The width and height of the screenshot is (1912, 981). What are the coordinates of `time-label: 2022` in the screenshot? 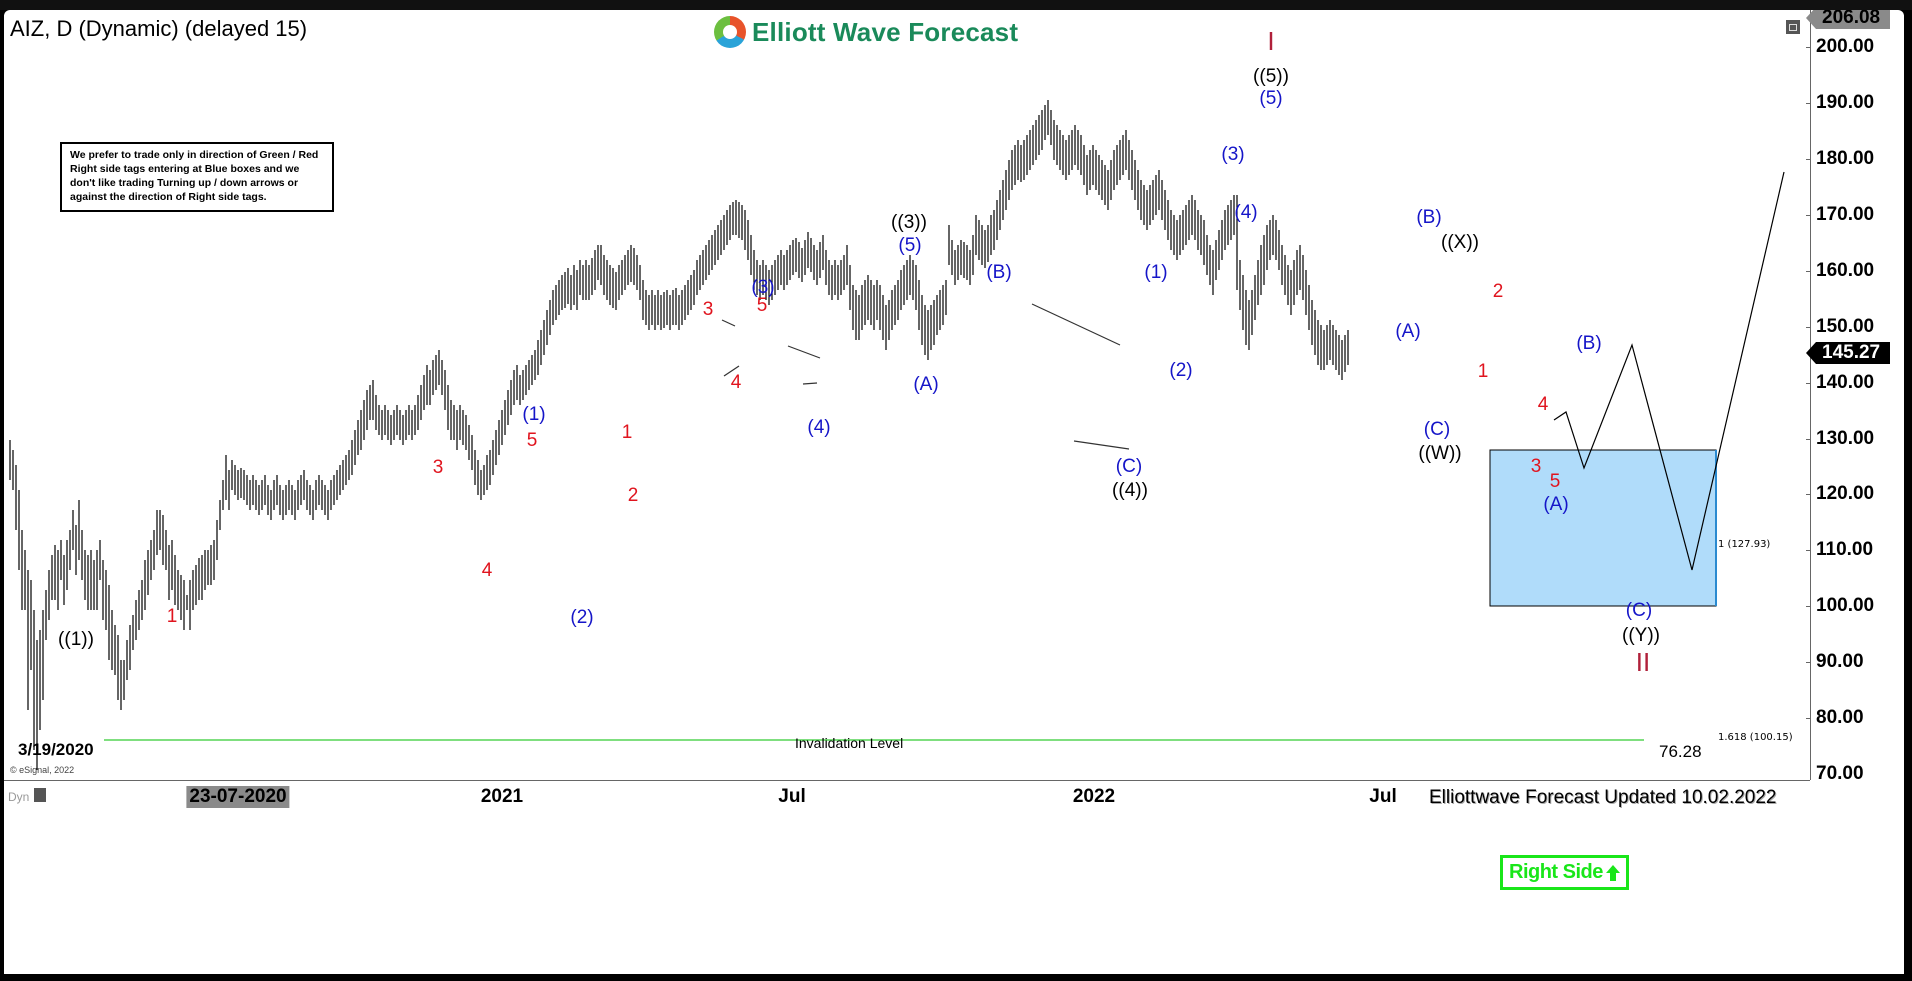 It's located at (1094, 796).